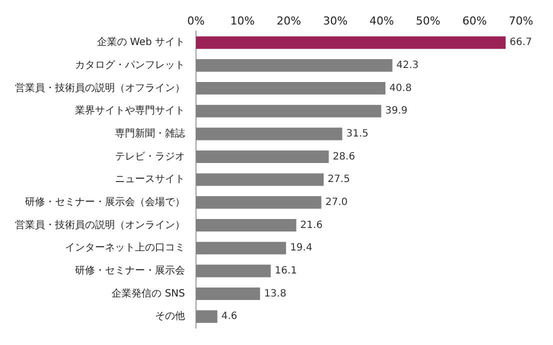 The width and height of the screenshot is (553, 345). Describe the element at coordinates (100, 88) in the screenshot. I see `y-tick-label: 営業員・技術員の説明（オフライン）` at that location.